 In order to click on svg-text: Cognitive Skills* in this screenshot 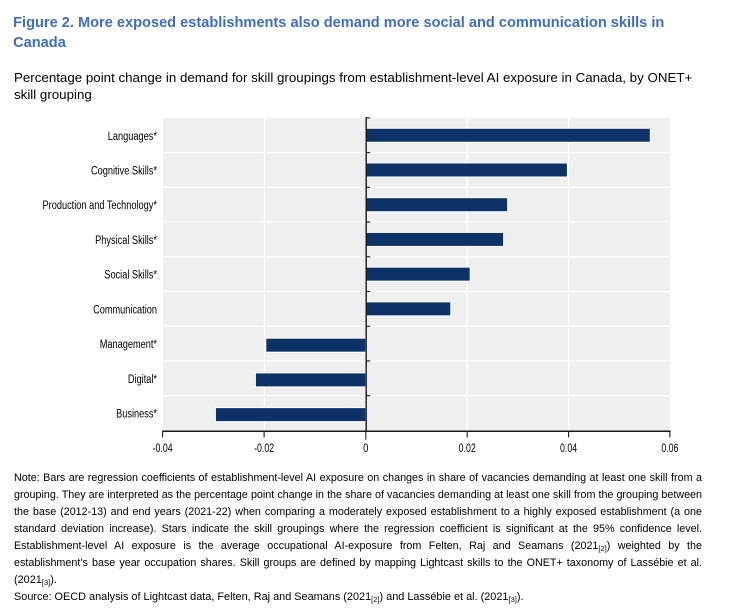, I will do `click(124, 171)`.